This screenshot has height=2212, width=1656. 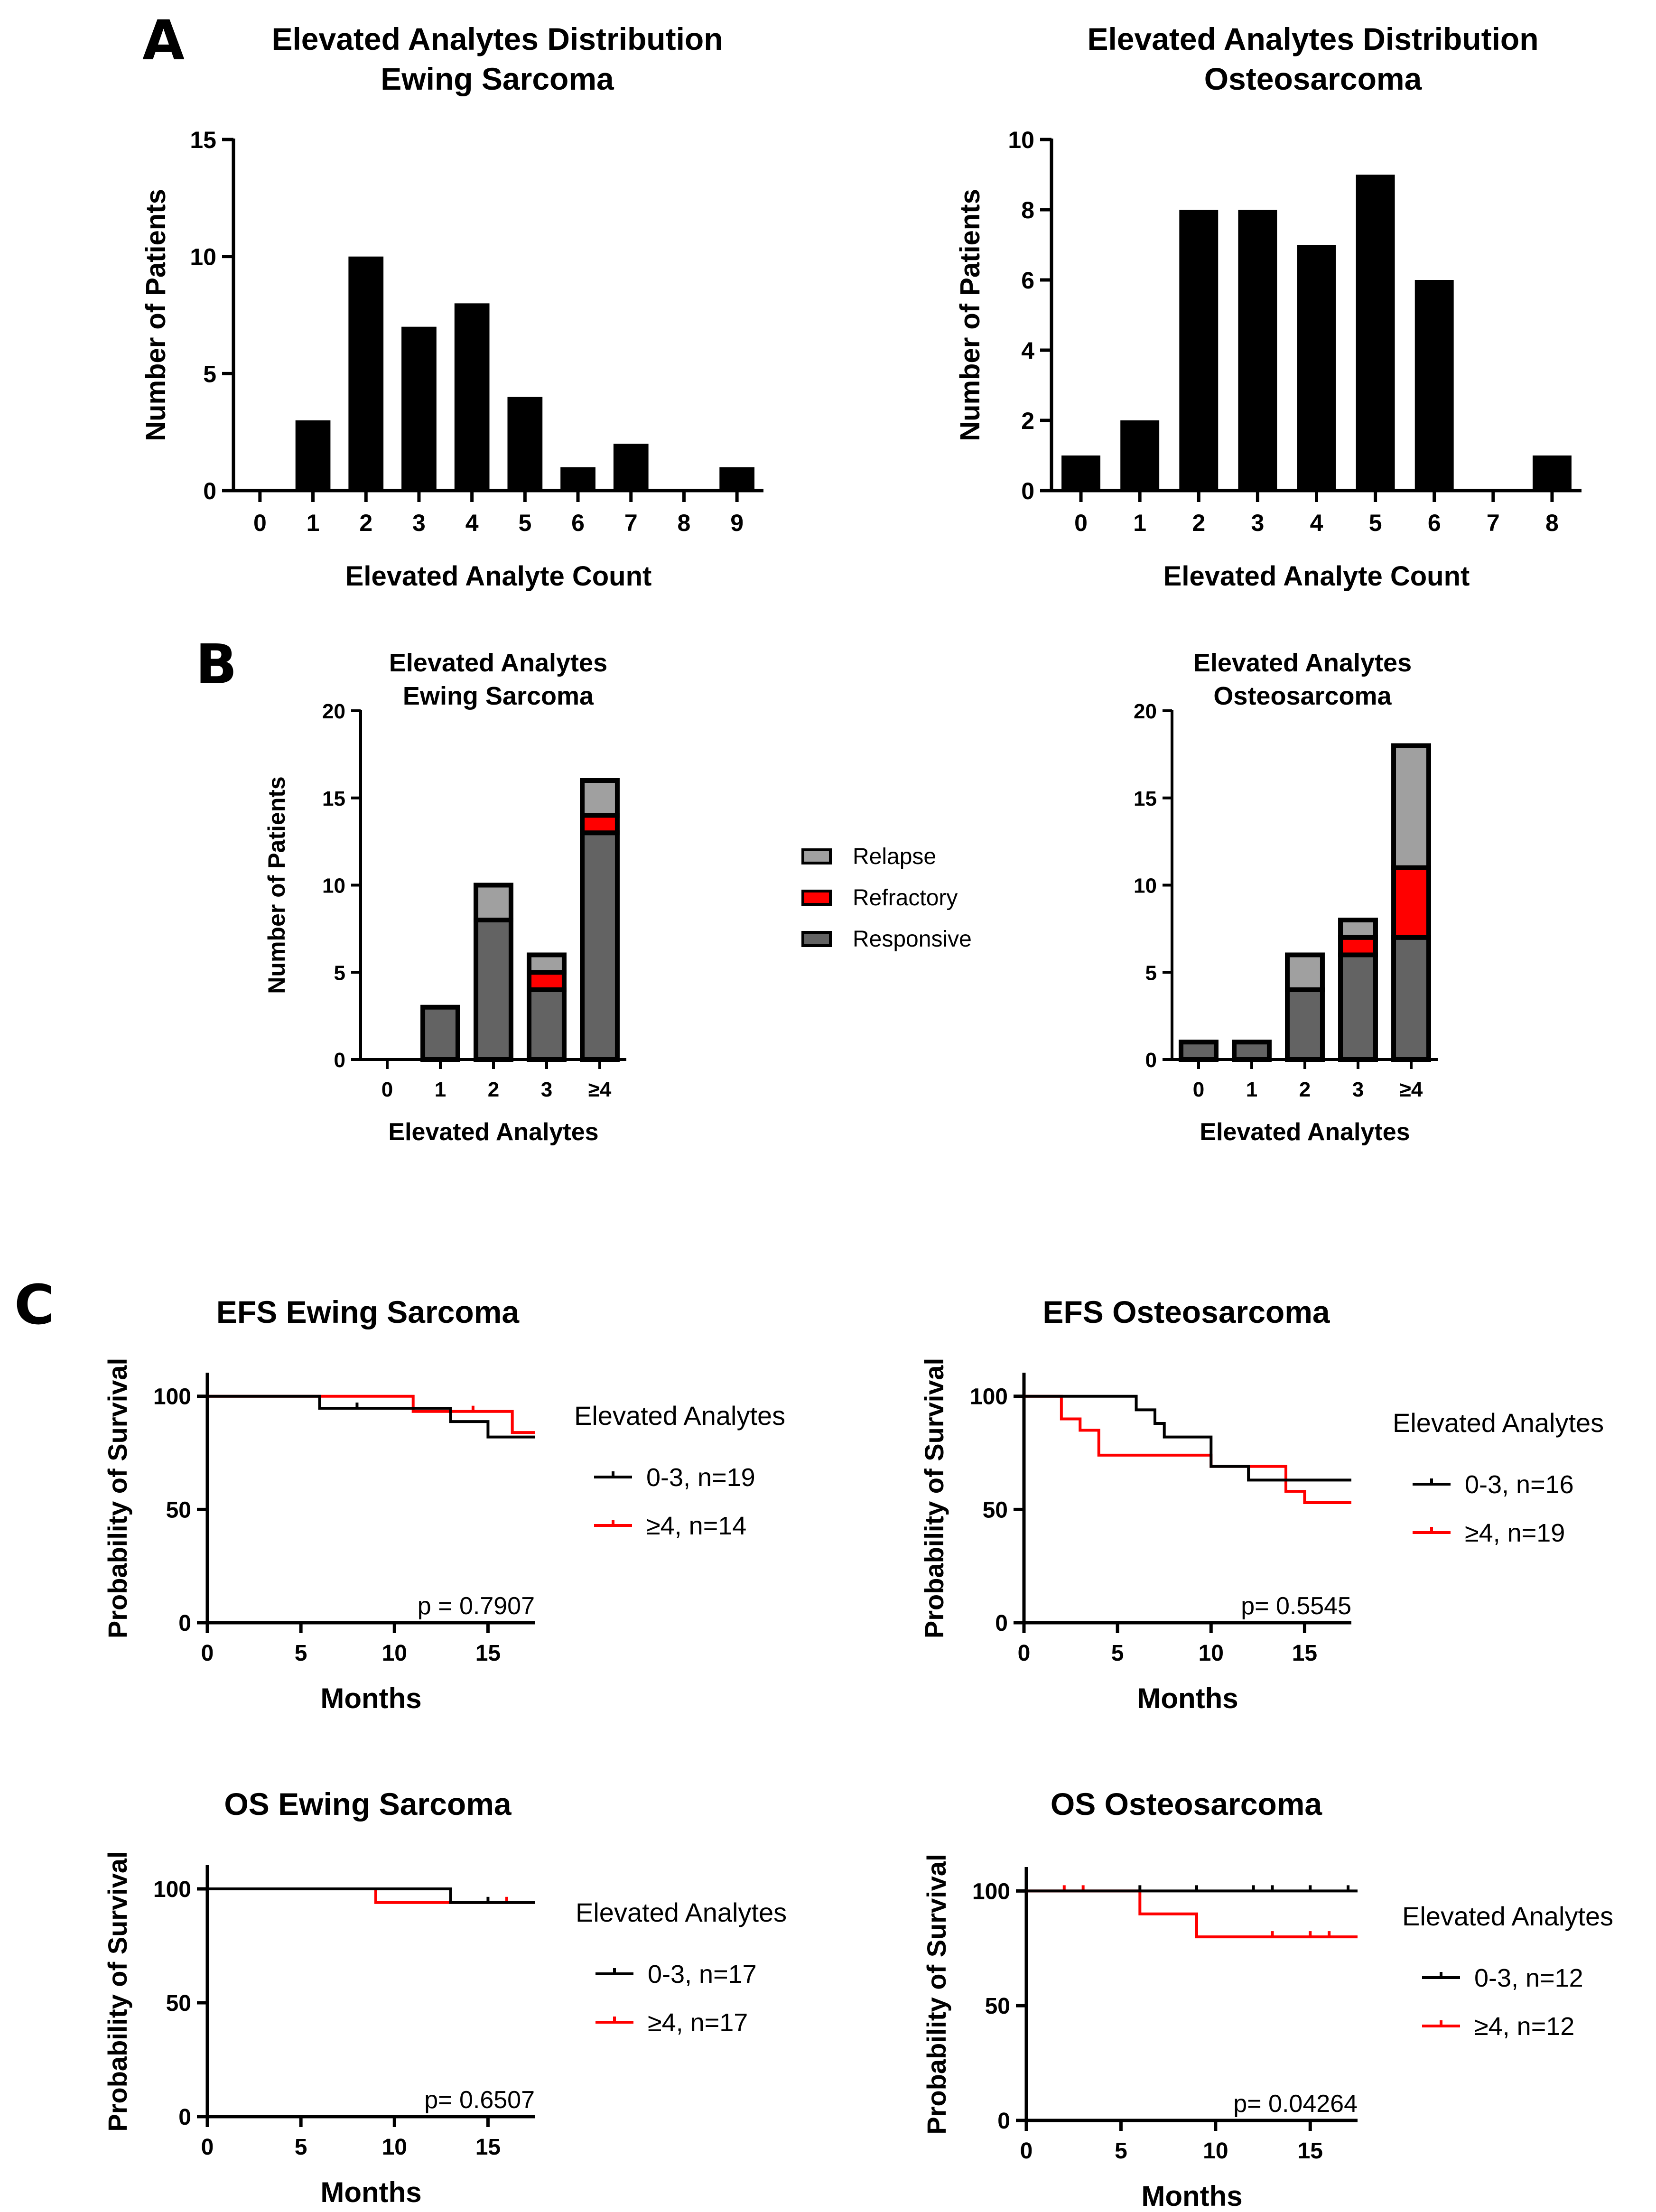 What do you see at coordinates (419, 523) in the screenshot?
I see `hist_ewing-x-tick-label: 3` at bounding box center [419, 523].